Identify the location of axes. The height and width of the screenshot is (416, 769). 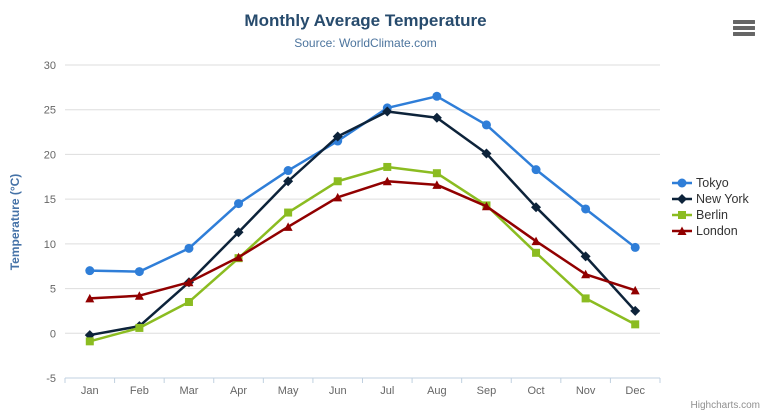
(362, 380).